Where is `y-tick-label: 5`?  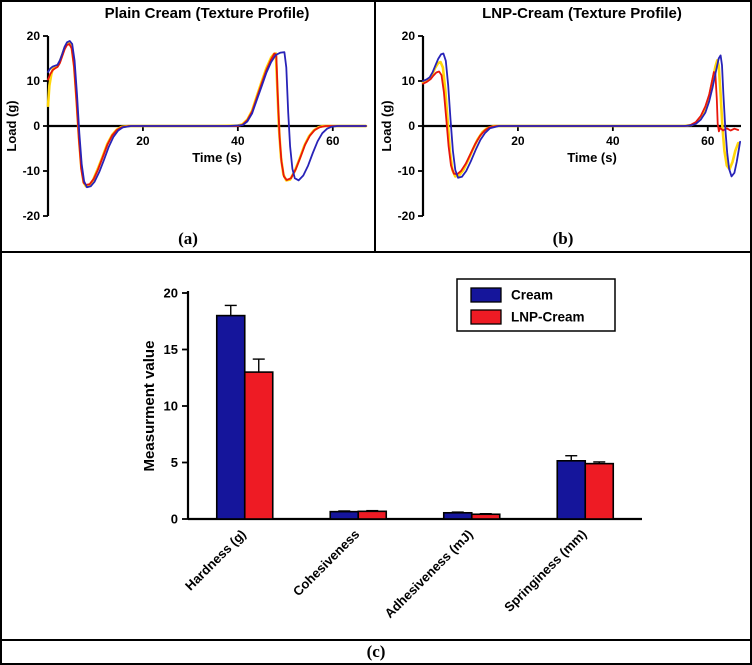
y-tick-label: 5 is located at coordinates (174, 462).